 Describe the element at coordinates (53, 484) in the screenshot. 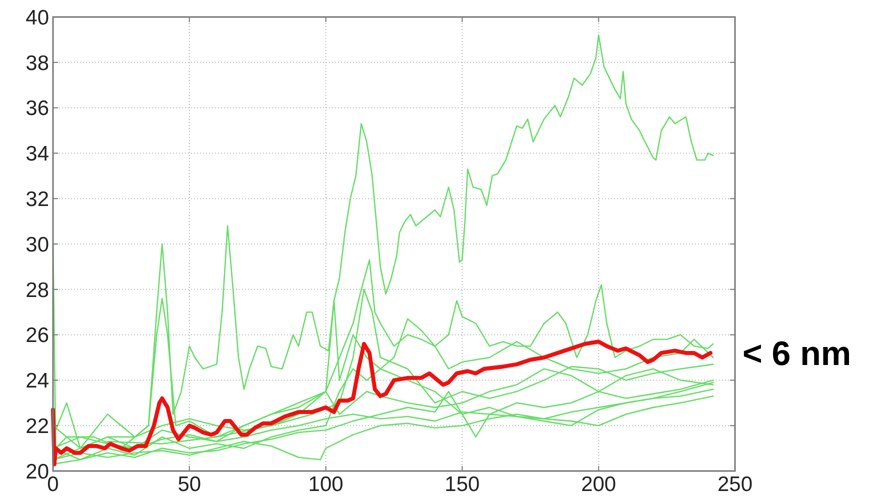

I see `x-tick-label: 0` at that location.